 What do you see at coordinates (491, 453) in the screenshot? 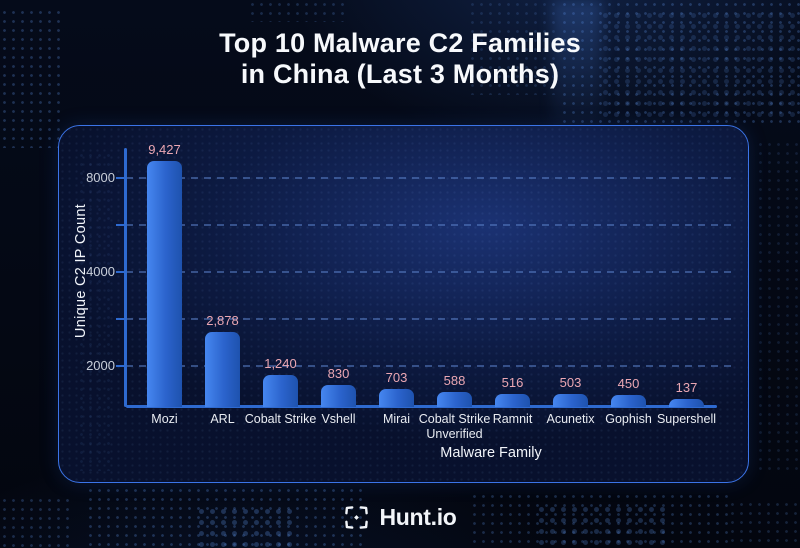
I see `x-axis-title: Malware Family` at bounding box center [491, 453].